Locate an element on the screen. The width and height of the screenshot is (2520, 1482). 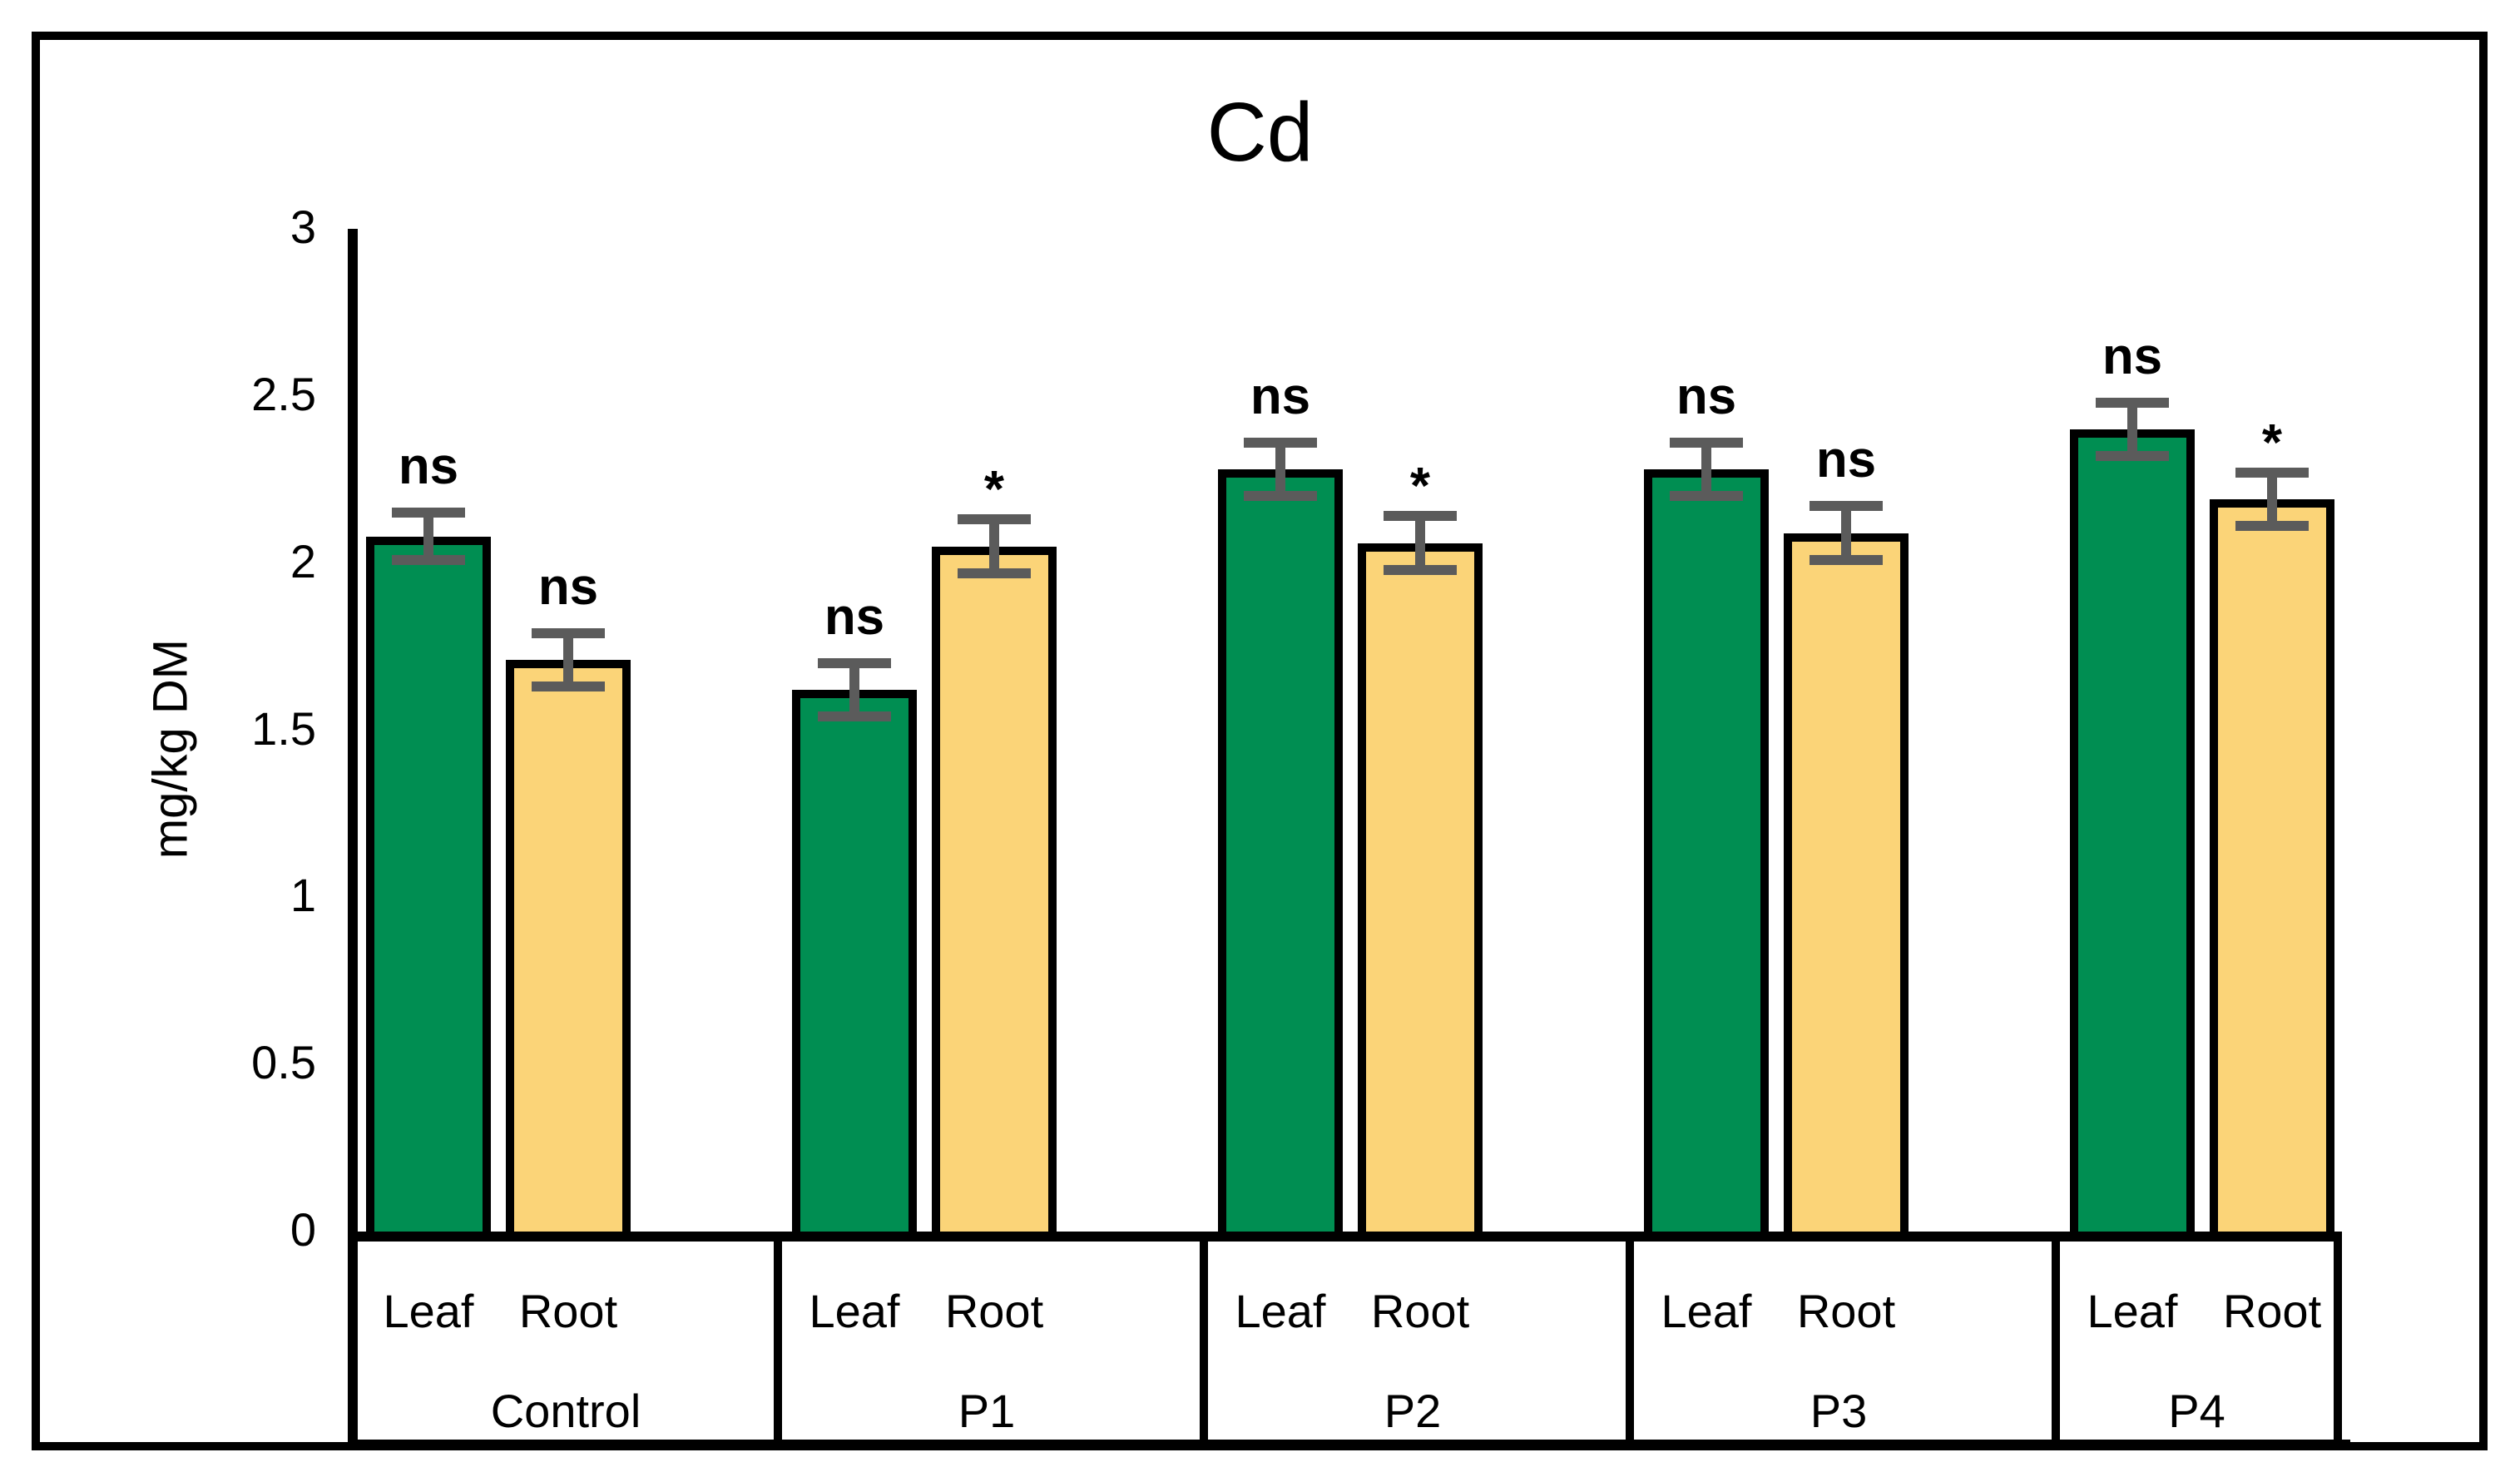
y-axis-line is located at coordinates (353, 838).